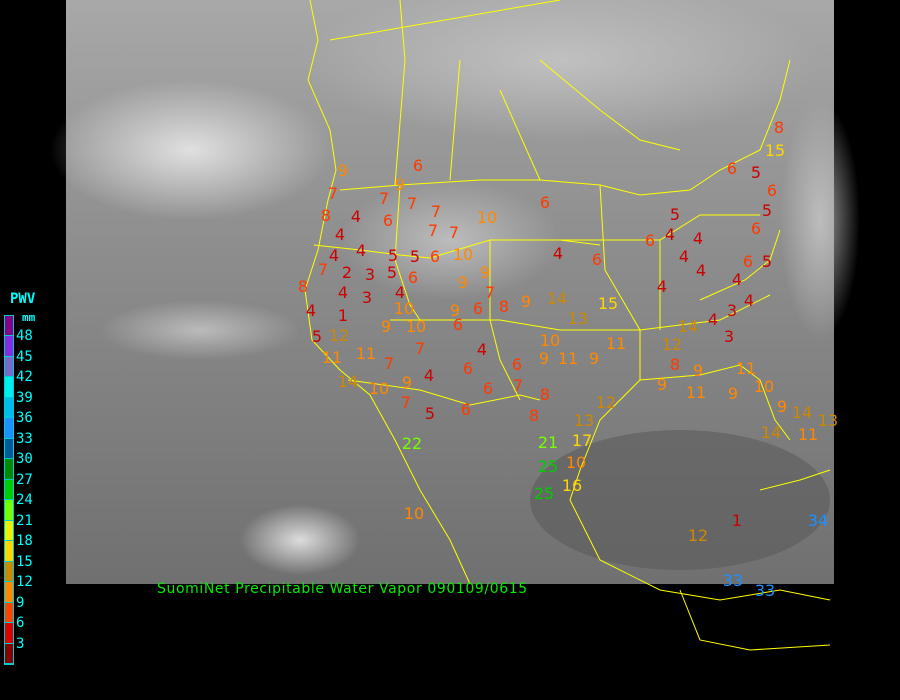 Image resolution: width=900 pixels, height=700 pixels. I want to click on legend-label: 33, so click(24, 438).